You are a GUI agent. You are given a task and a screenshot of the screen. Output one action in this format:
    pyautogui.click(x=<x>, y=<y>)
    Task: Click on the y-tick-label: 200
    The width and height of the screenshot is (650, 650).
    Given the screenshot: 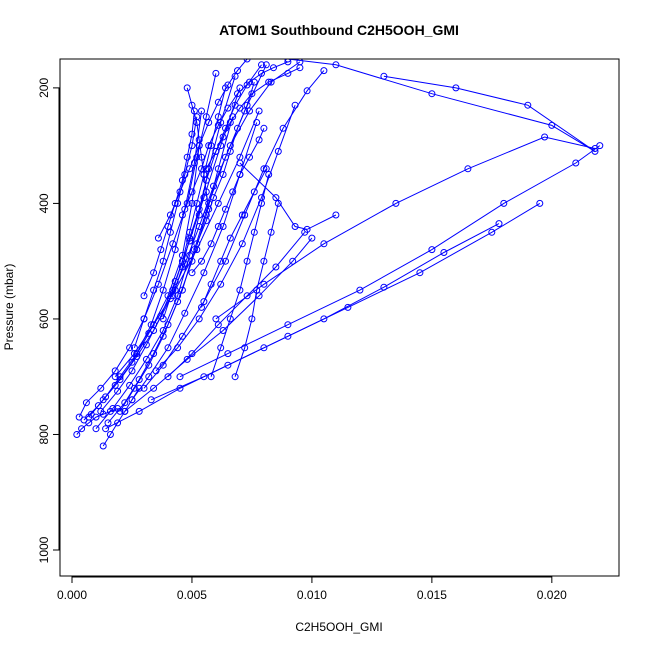 What is the action you would take?
    pyautogui.click(x=44, y=88)
    